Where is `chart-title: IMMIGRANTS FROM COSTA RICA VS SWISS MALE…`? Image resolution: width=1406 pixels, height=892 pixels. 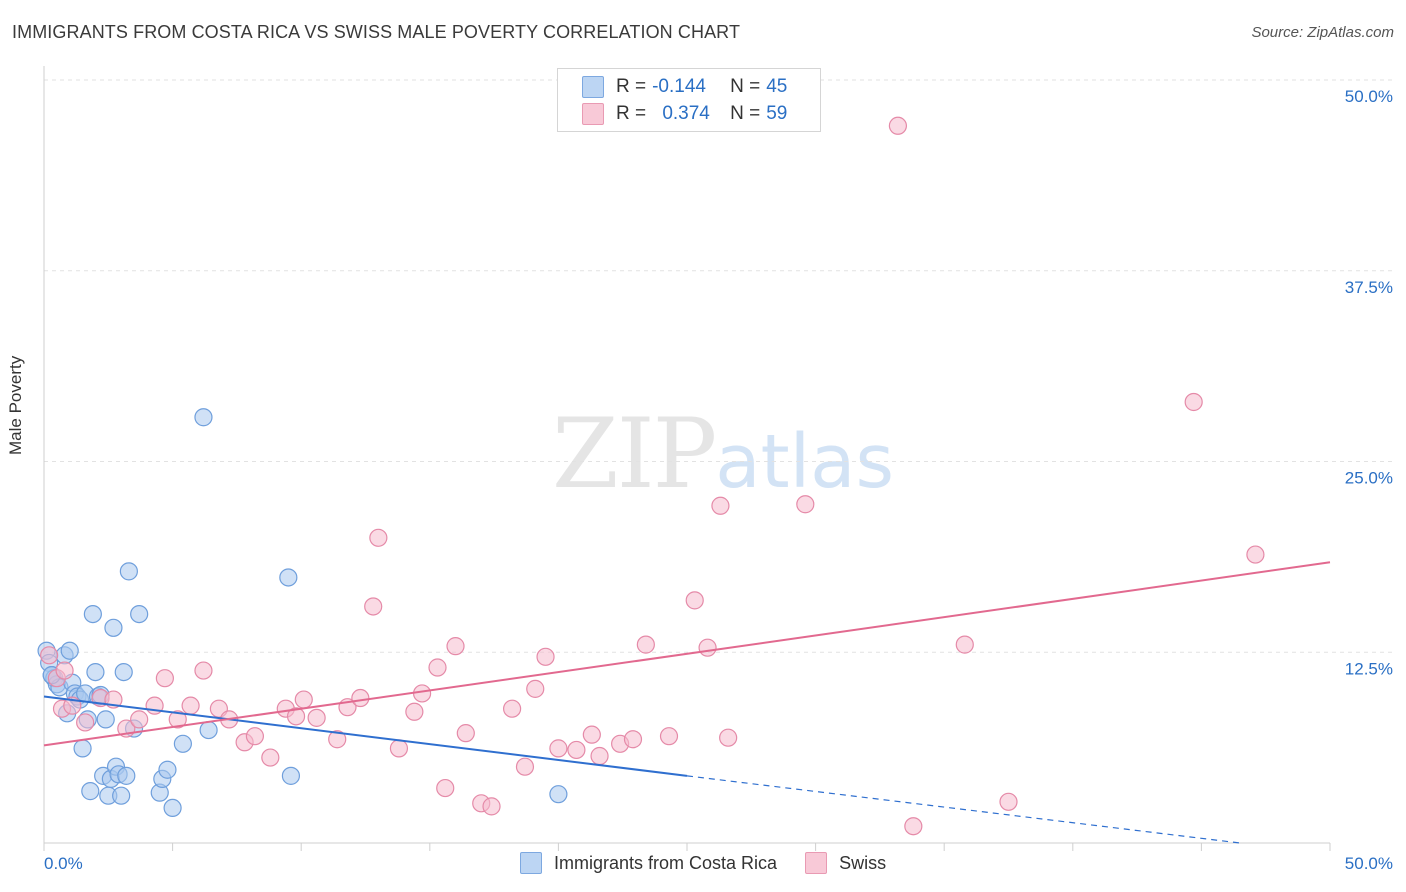 chart-title: IMMIGRANTS FROM COSTA RICA VS SWISS MALE… is located at coordinates (376, 32).